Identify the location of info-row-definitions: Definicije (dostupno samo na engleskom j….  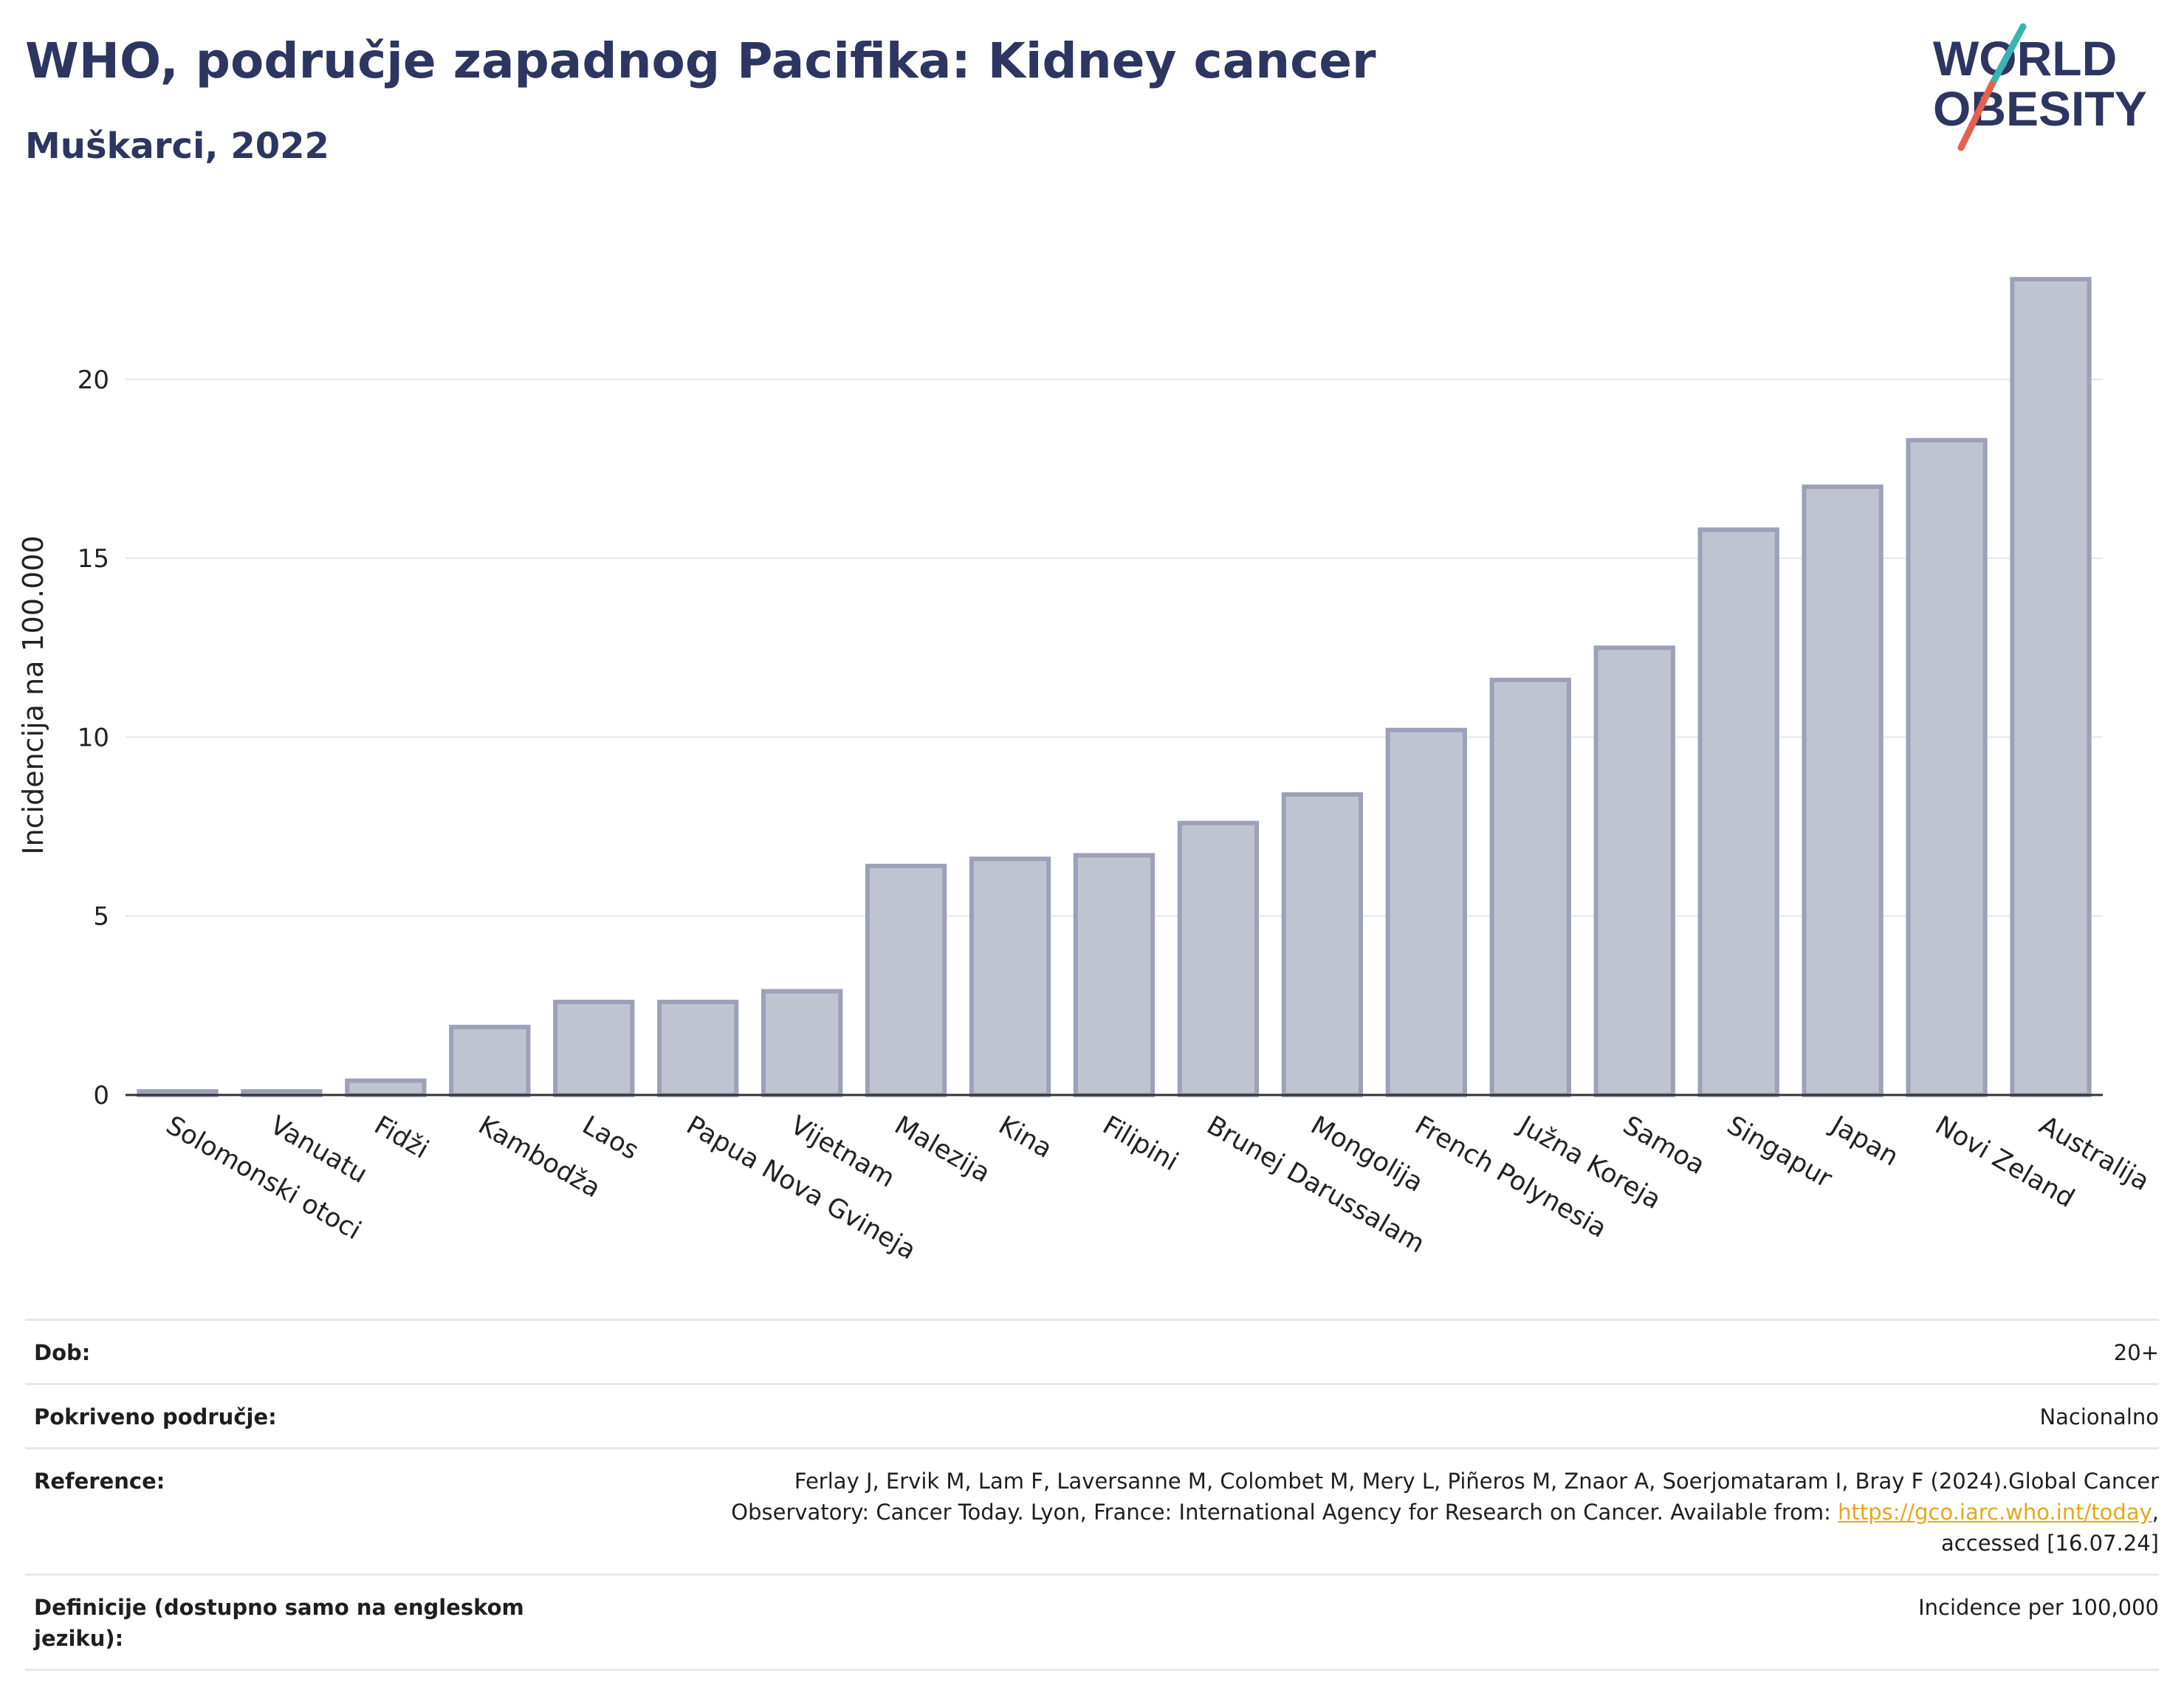
(1092, 1622).